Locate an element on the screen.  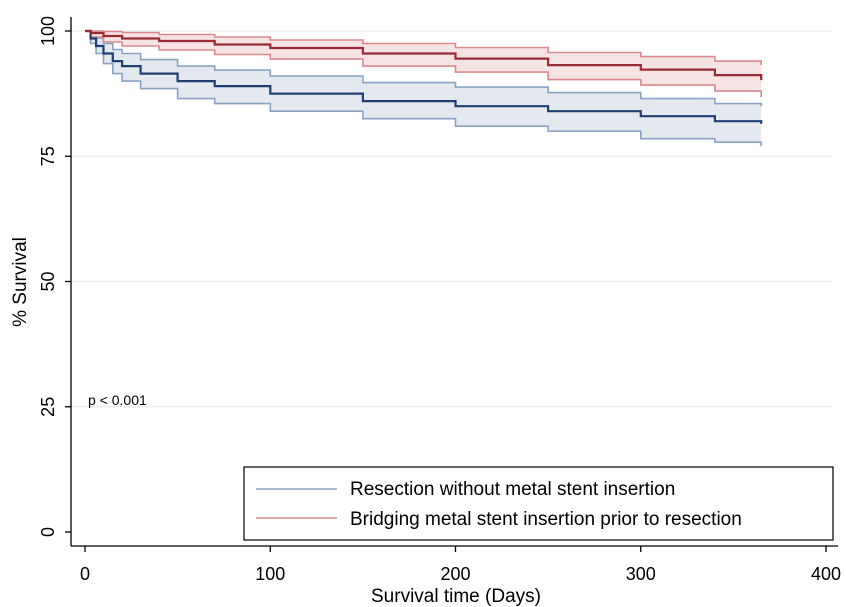
legend-box is located at coordinates (538, 503).